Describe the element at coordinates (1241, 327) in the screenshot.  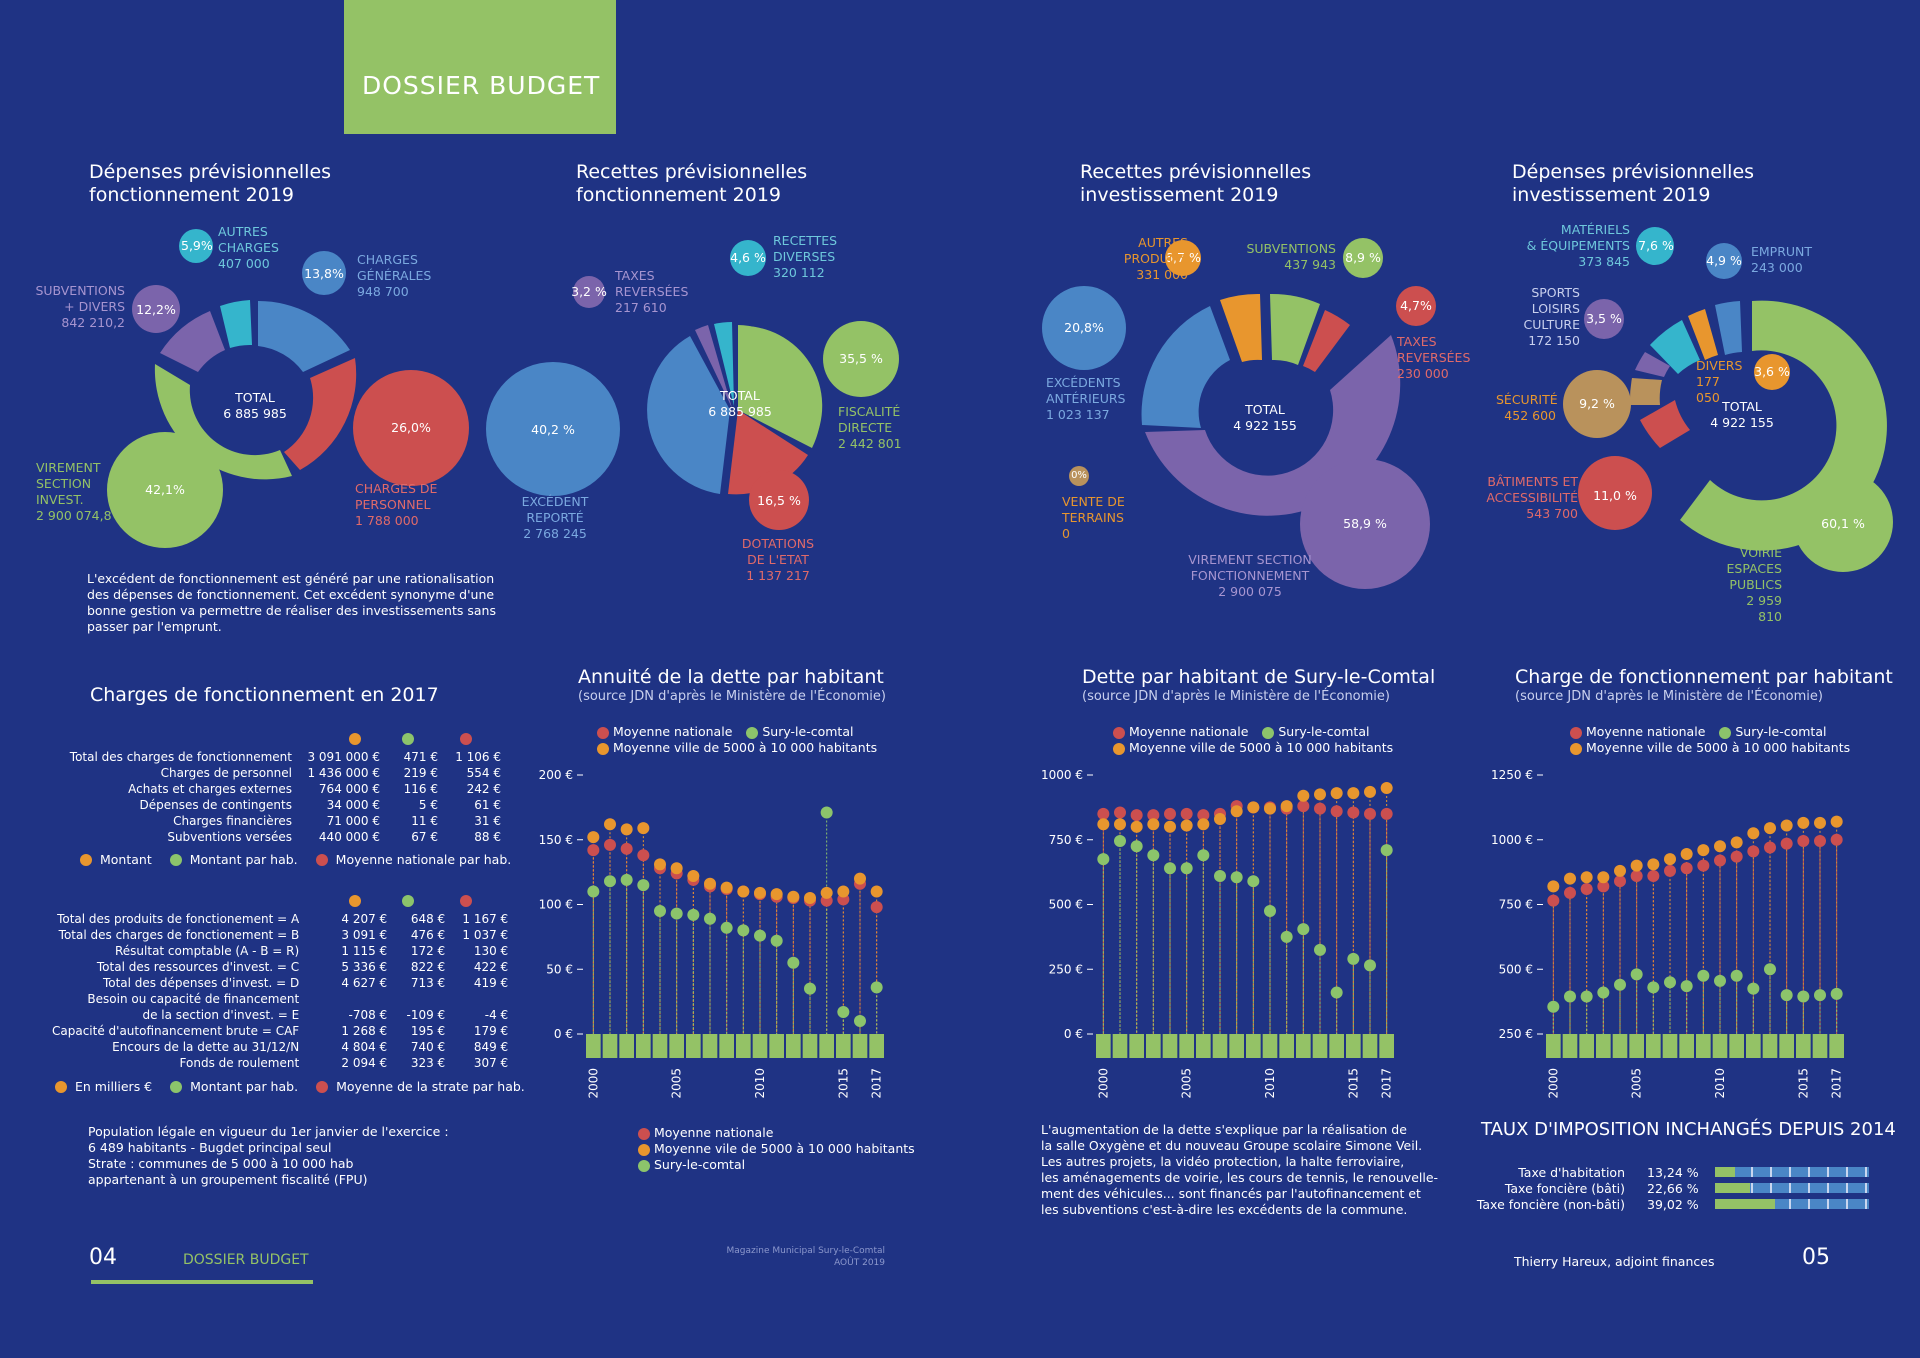
I see `donut-3-slice-autres` at that location.